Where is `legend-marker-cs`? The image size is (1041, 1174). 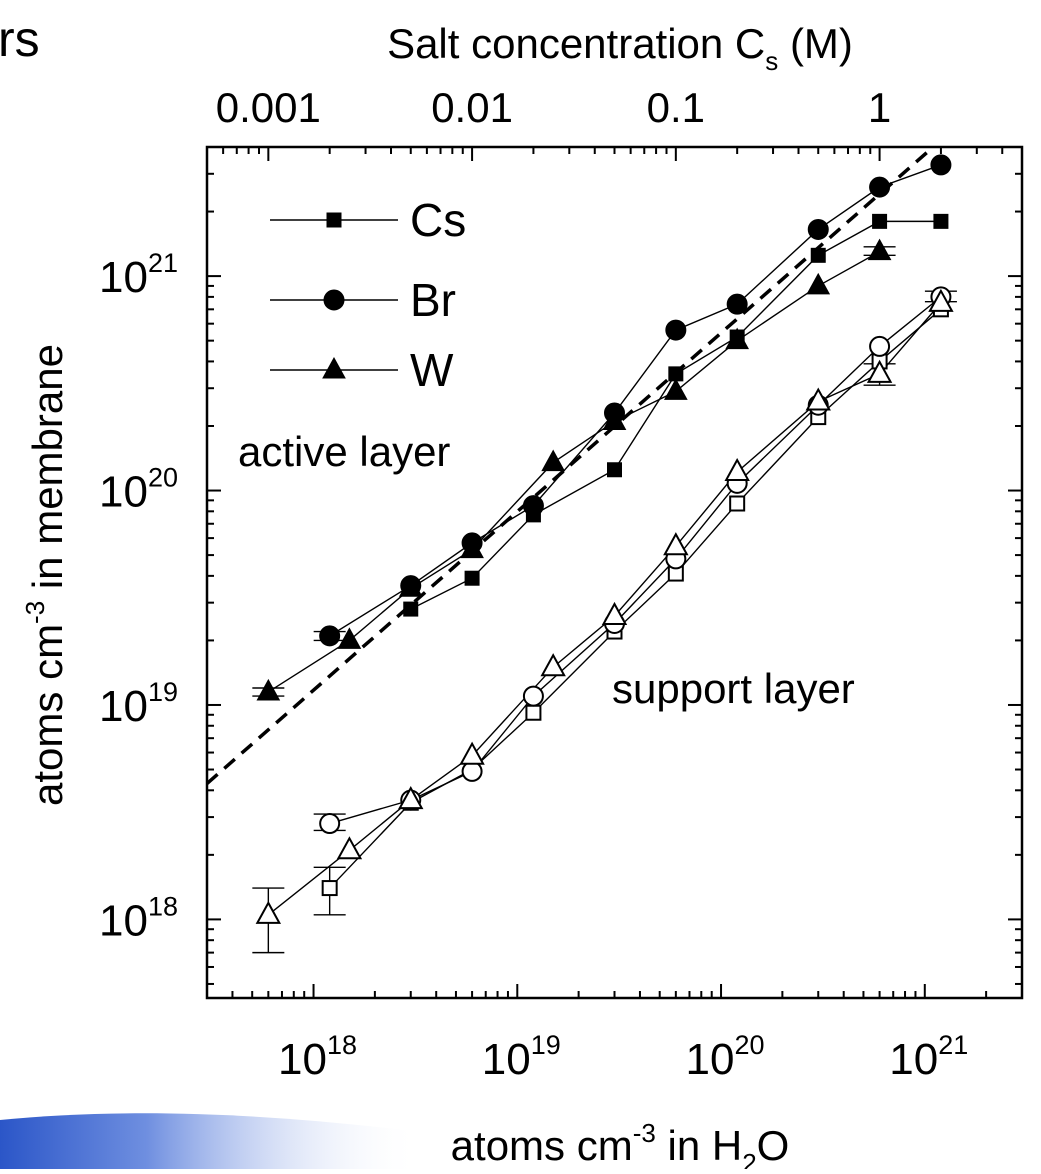 legend-marker-cs is located at coordinates (334, 220).